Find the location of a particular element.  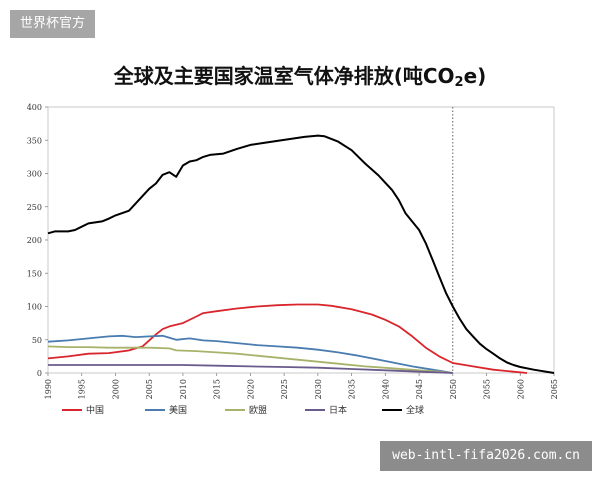

title-main: 全球及主要国家温室气体净排放(吨CO is located at coordinates (284, 76).